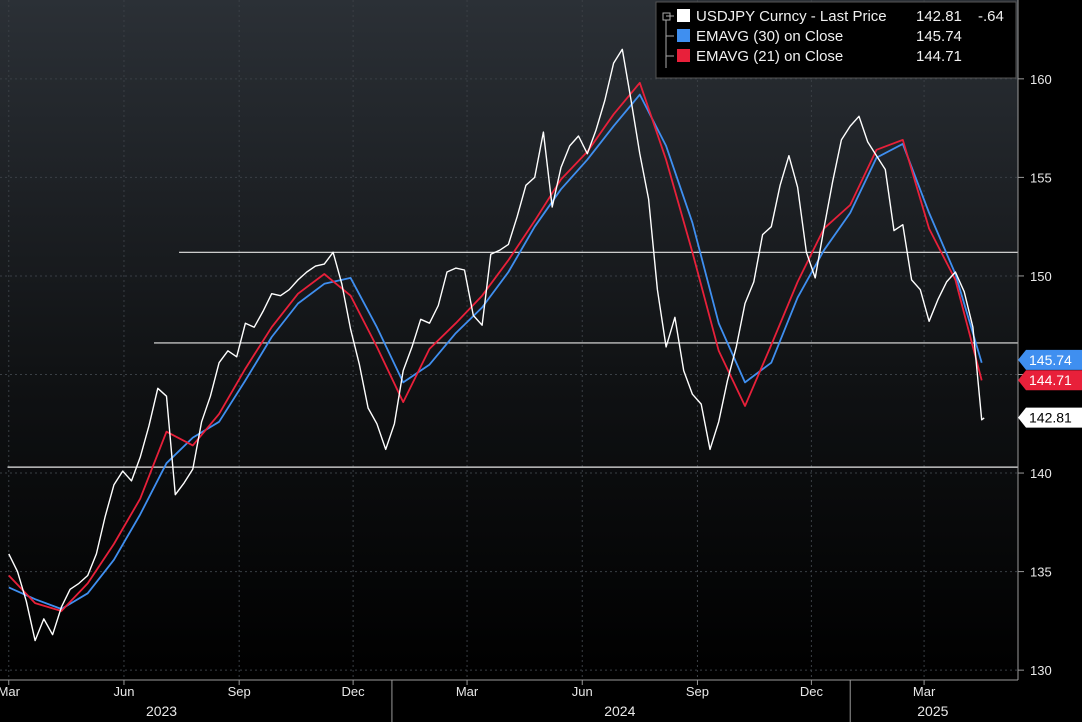 This screenshot has height=722, width=1082. I want to click on legend-value-0: 142.81, so click(939, 16).